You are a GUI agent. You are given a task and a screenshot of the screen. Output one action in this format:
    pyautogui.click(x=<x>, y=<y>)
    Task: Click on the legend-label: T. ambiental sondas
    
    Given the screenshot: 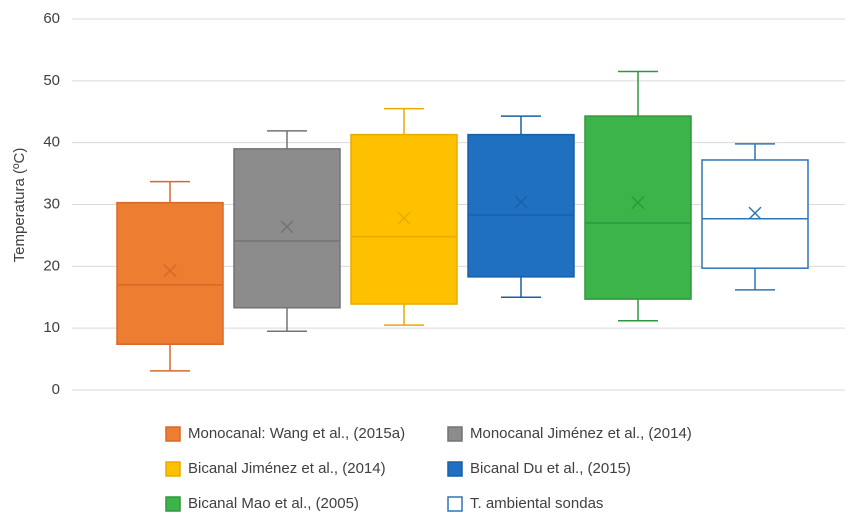 What is the action you would take?
    pyautogui.click(x=536, y=503)
    